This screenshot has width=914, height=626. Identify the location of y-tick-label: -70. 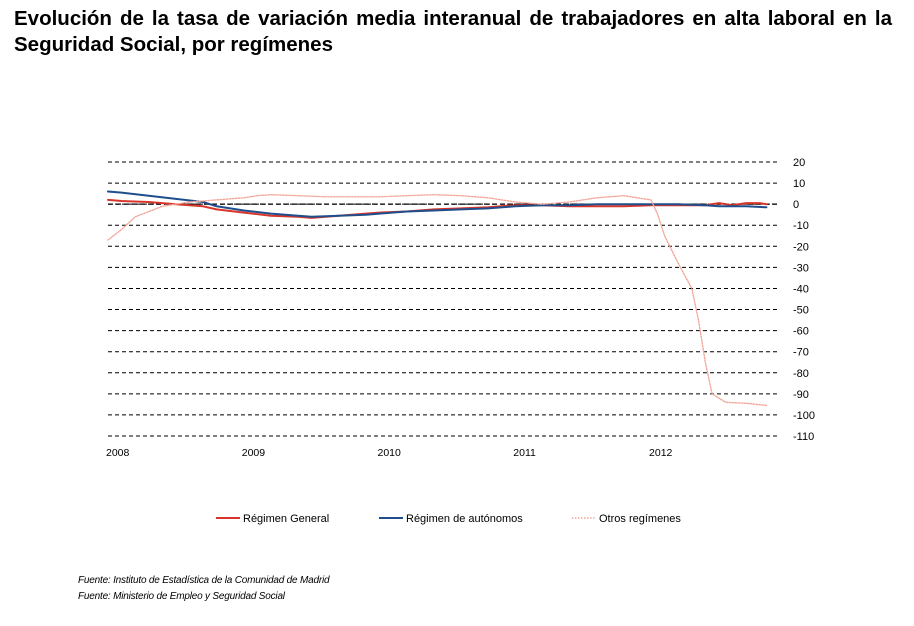
(801, 353).